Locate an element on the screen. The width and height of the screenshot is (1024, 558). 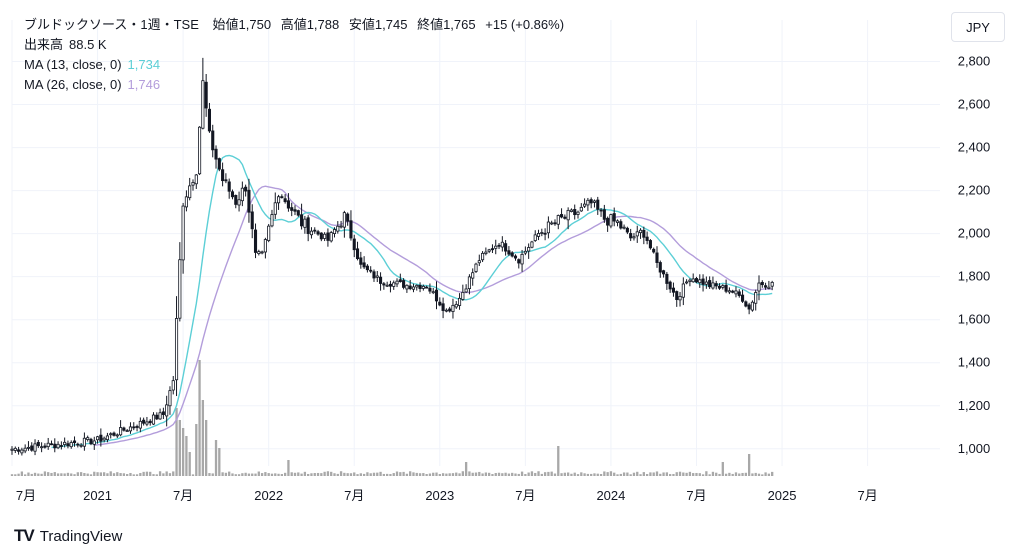
ma26-legend: MA (26, close, 0) 1,746 is located at coordinates (294, 85).